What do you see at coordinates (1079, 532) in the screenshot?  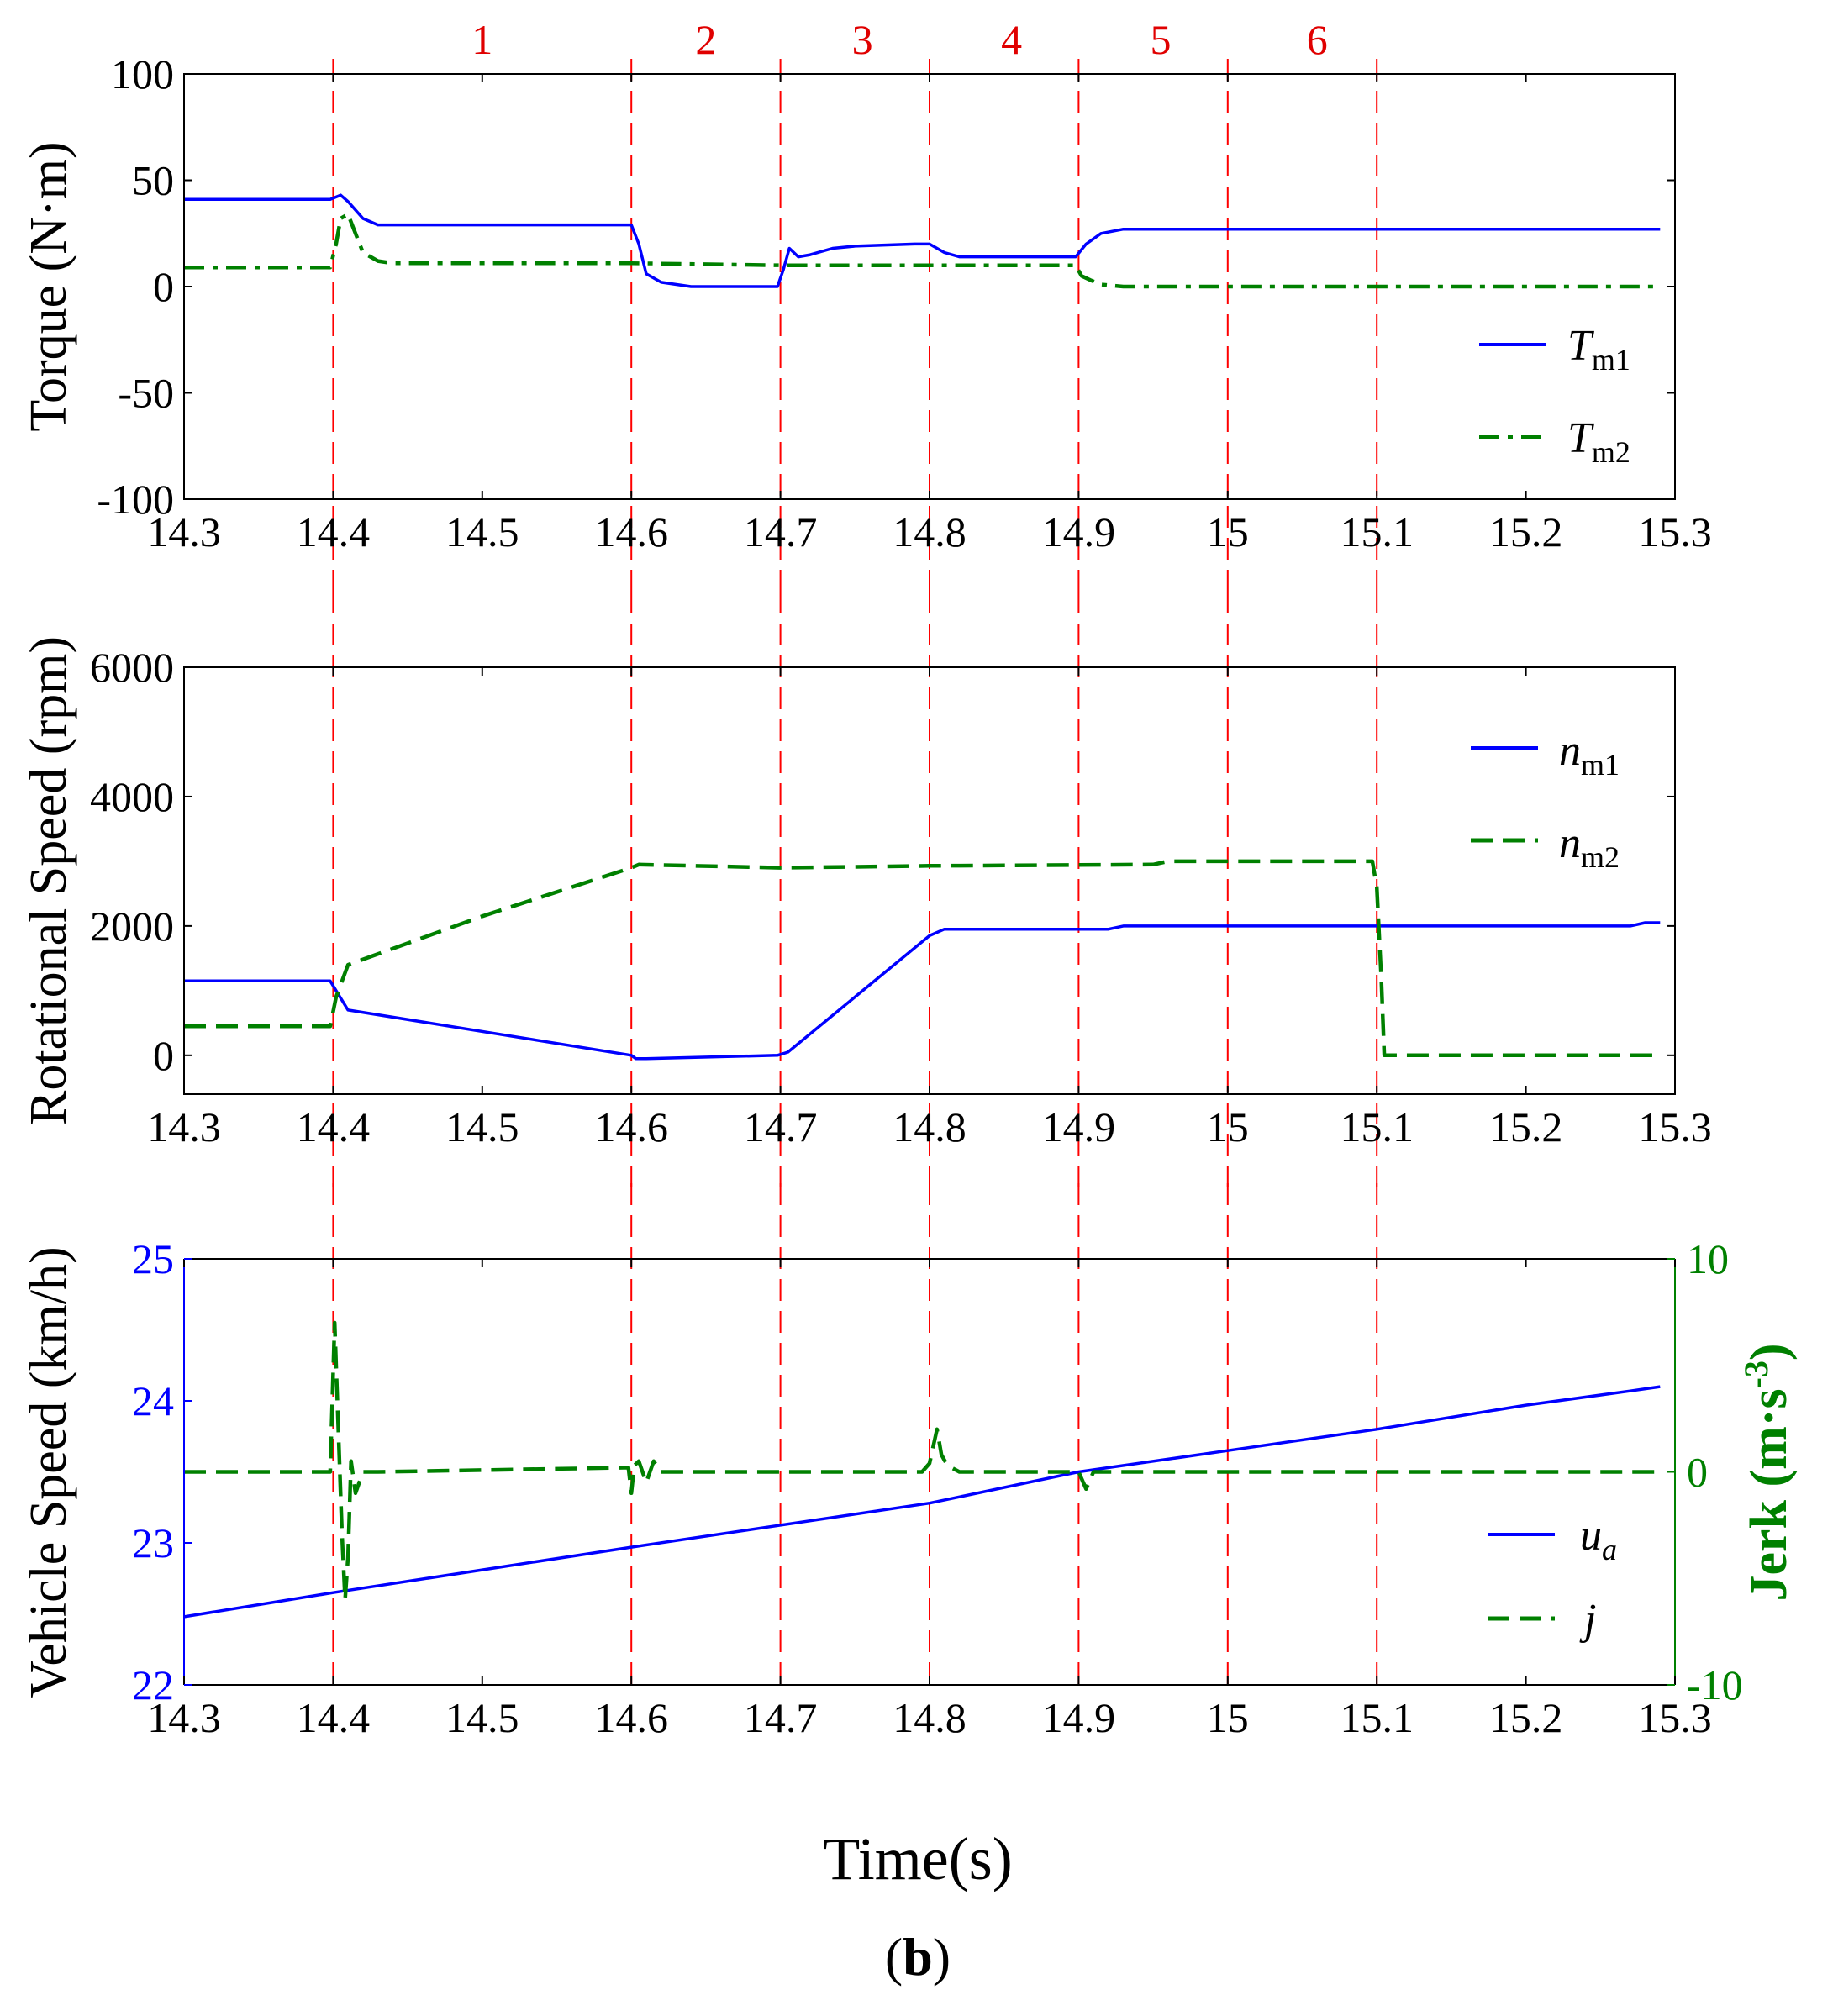 I see `x-tick-label-torque-6: 14.9` at bounding box center [1079, 532].